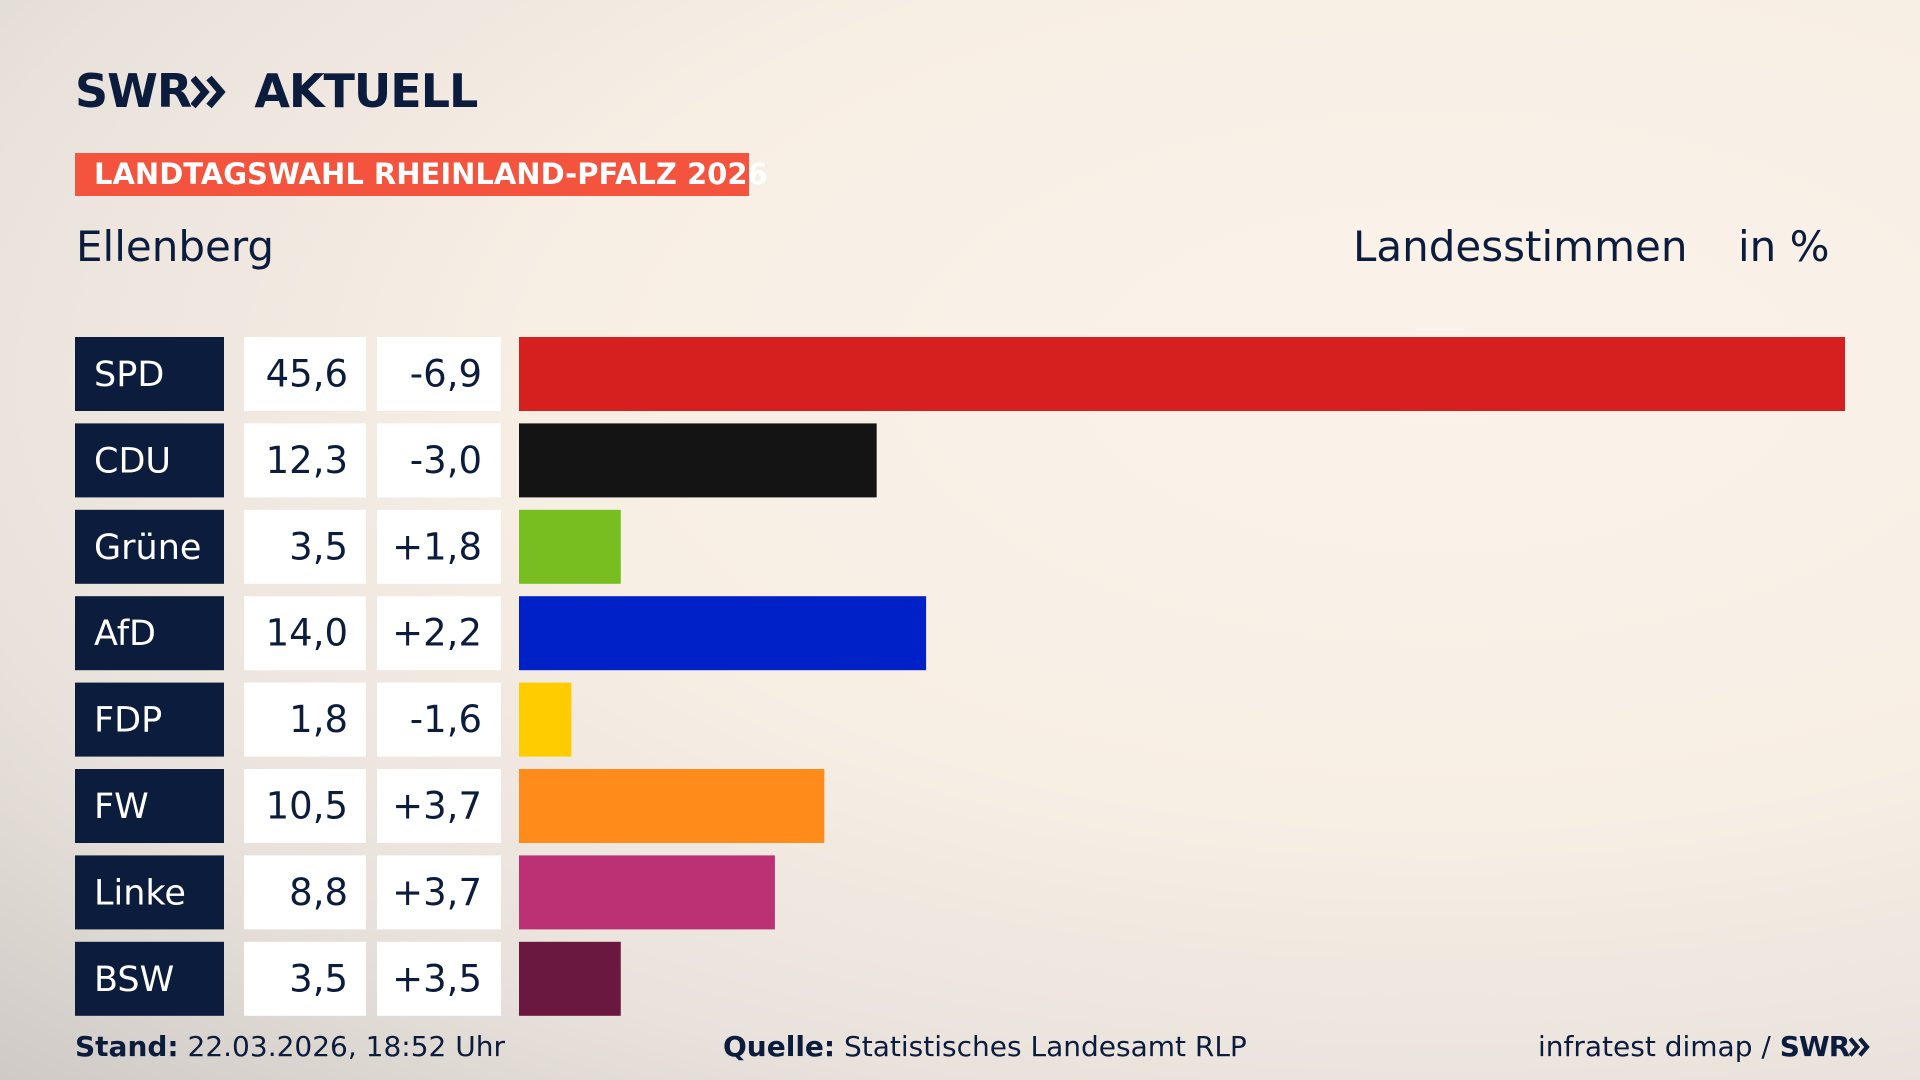  What do you see at coordinates (140, 893) in the screenshot?
I see `party-label: Linke` at bounding box center [140, 893].